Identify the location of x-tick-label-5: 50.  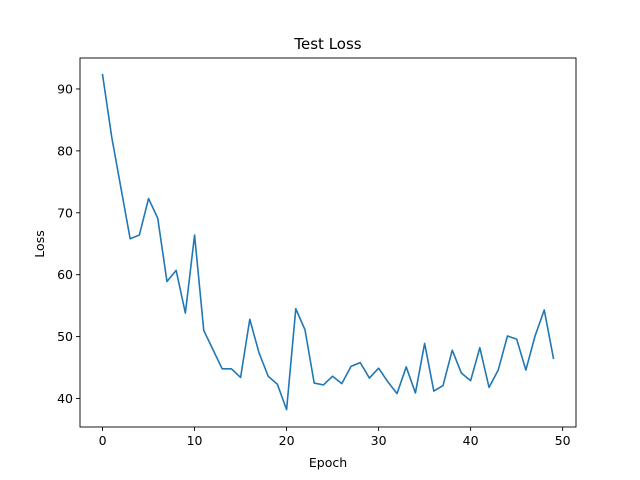
(563, 440).